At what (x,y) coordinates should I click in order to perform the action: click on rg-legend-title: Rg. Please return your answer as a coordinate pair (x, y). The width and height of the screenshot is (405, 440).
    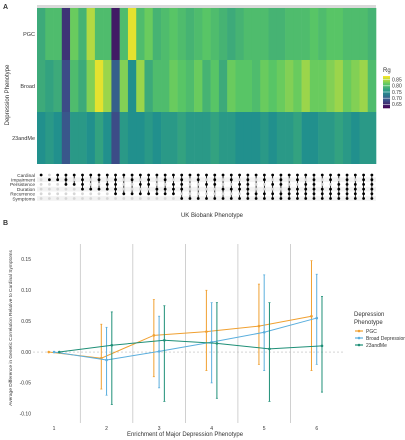
    Looking at the image, I should click on (387, 71).